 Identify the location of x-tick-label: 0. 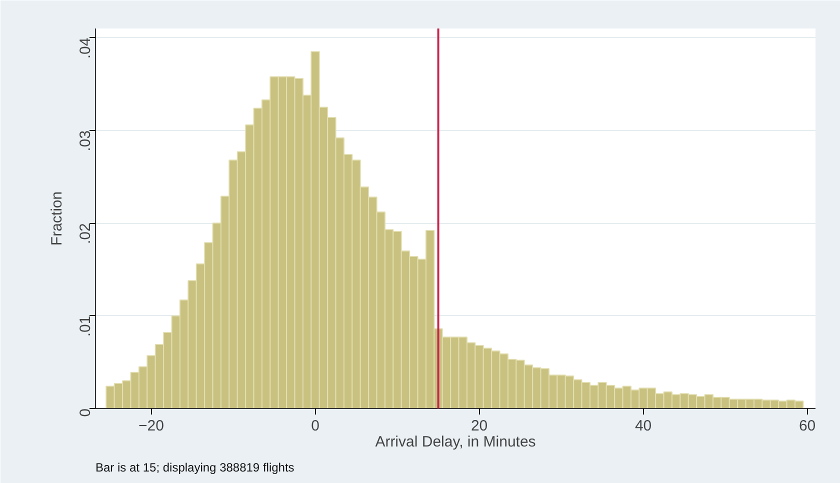
(315, 426).